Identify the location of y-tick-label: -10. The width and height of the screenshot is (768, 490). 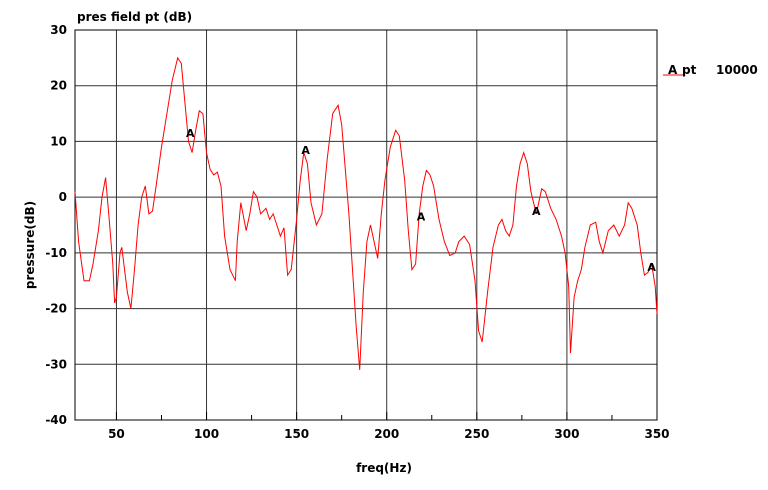
(56, 253).